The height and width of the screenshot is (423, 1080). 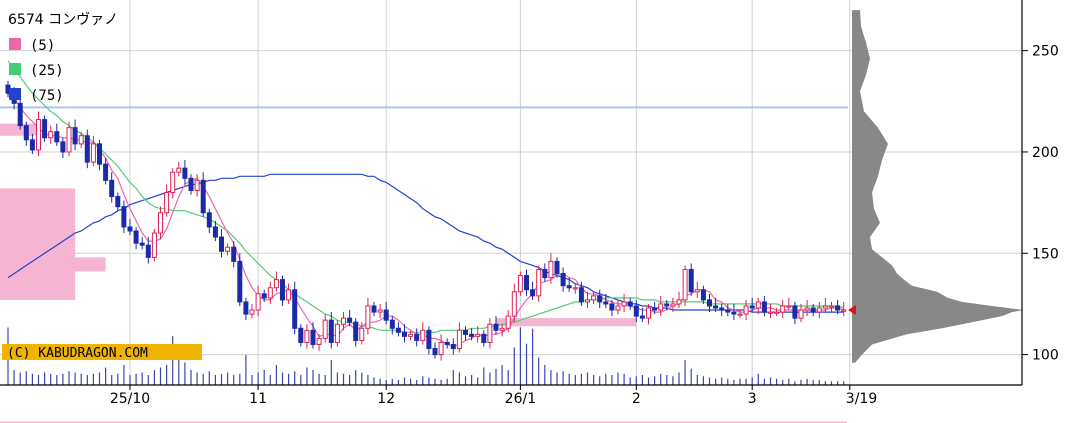 I want to click on last-price-marker, so click(x=852, y=310).